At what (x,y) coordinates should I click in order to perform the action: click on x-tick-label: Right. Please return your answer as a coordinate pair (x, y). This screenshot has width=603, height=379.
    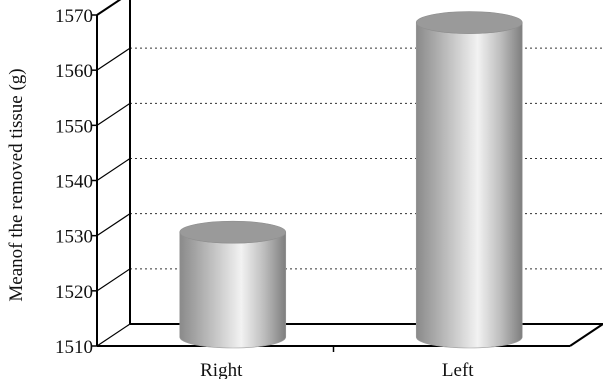
    Looking at the image, I should click on (221, 369).